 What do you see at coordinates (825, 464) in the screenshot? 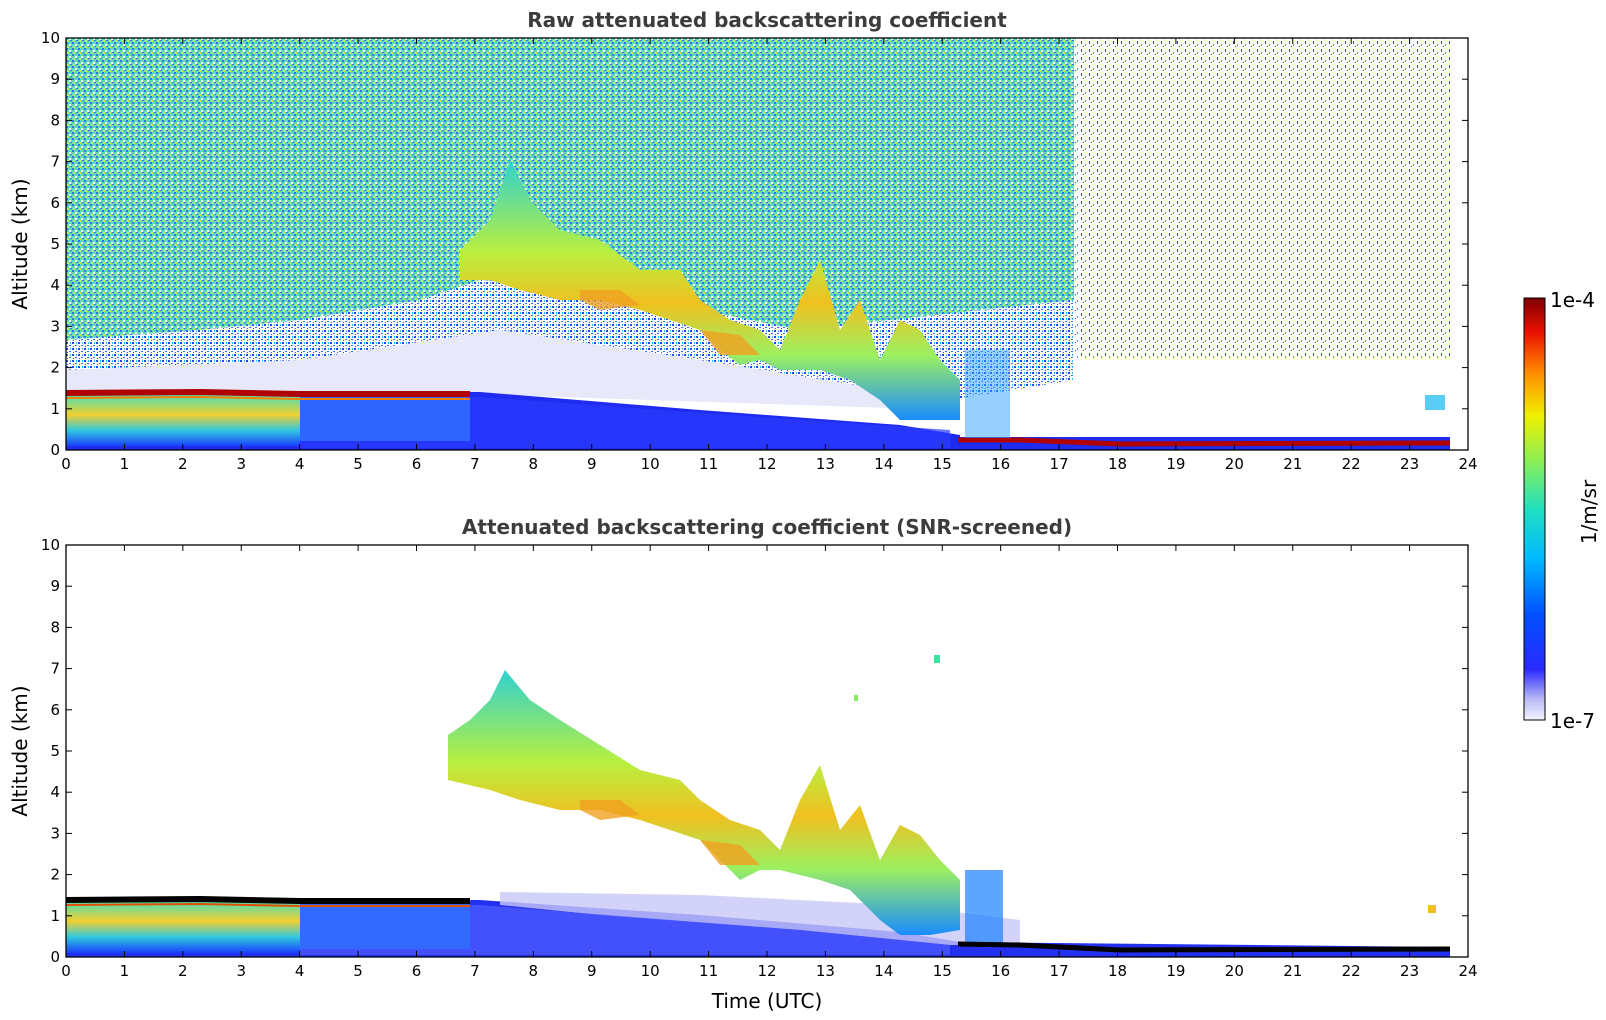
I see `x-tick-label: 13` at bounding box center [825, 464].